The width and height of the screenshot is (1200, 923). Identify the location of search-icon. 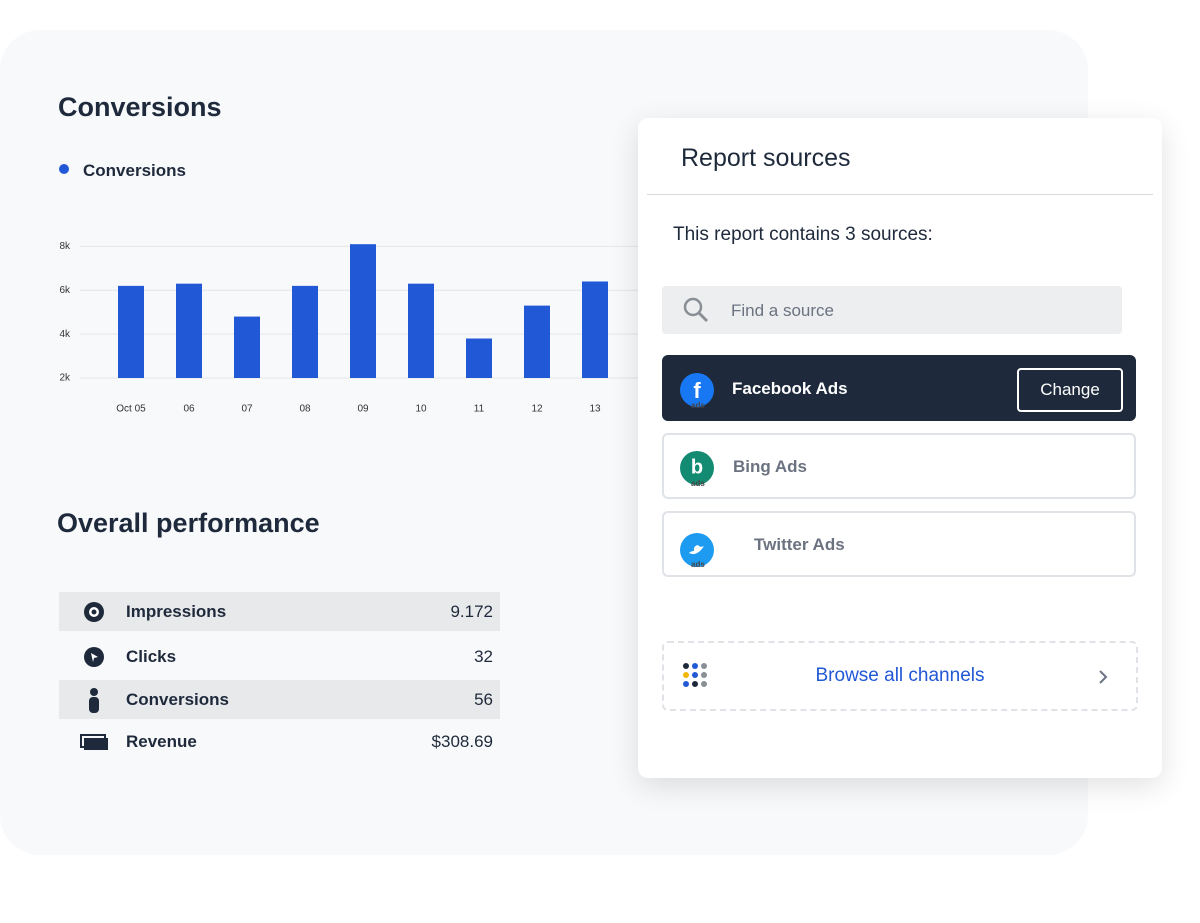
(696, 310).